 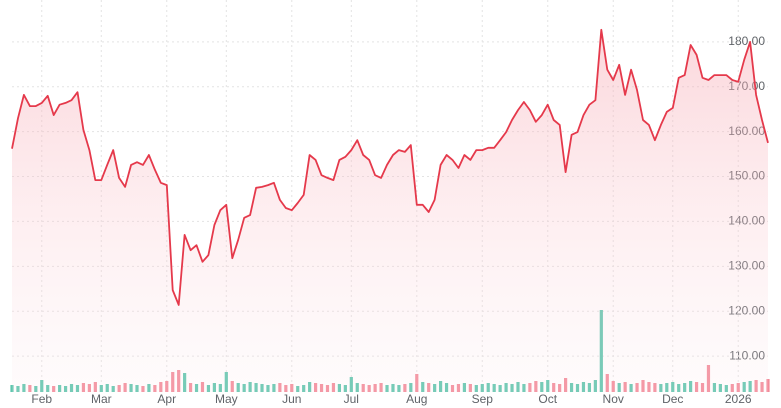 I want to click on x-tick-label: Jul, so click(x=351, y=399).